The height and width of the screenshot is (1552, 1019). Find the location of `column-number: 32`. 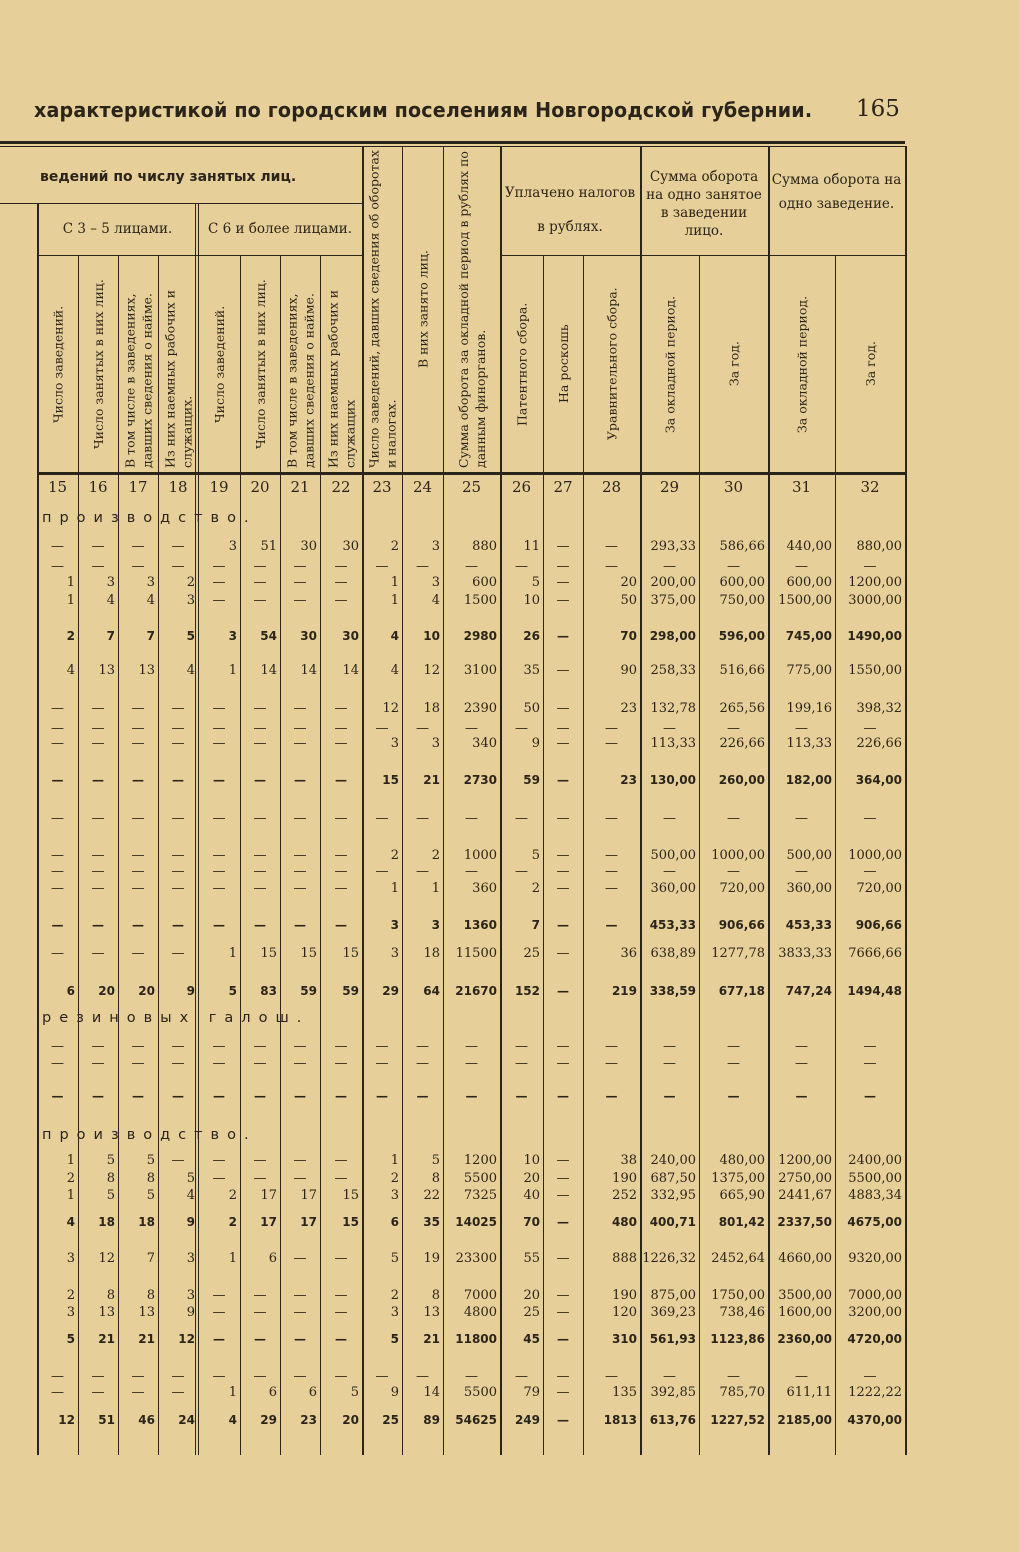

column-number: 32 is located at coordinates (870, 487).